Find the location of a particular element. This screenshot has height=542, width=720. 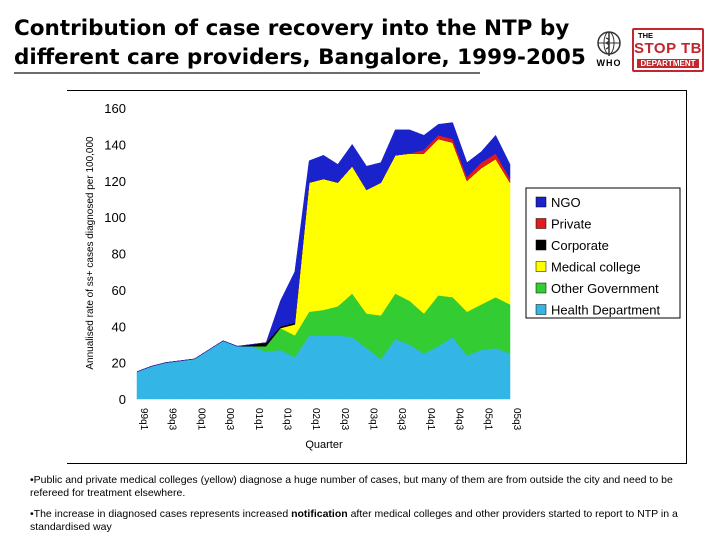

x-tick-label: 99q3 is located at coordinates (172, 419).